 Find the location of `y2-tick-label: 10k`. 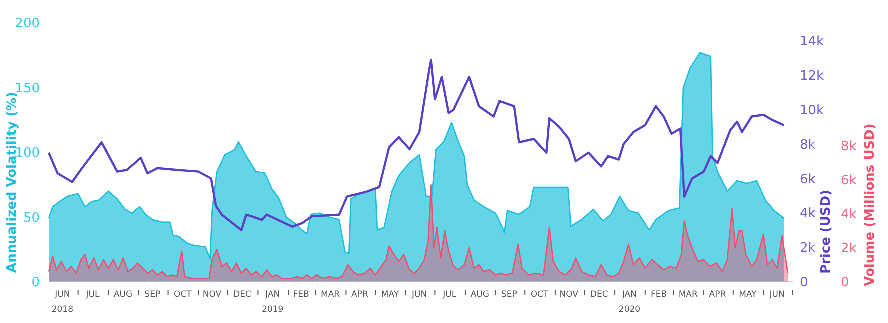

y2-tick-label: 10k is located at coordinates (812, 110).